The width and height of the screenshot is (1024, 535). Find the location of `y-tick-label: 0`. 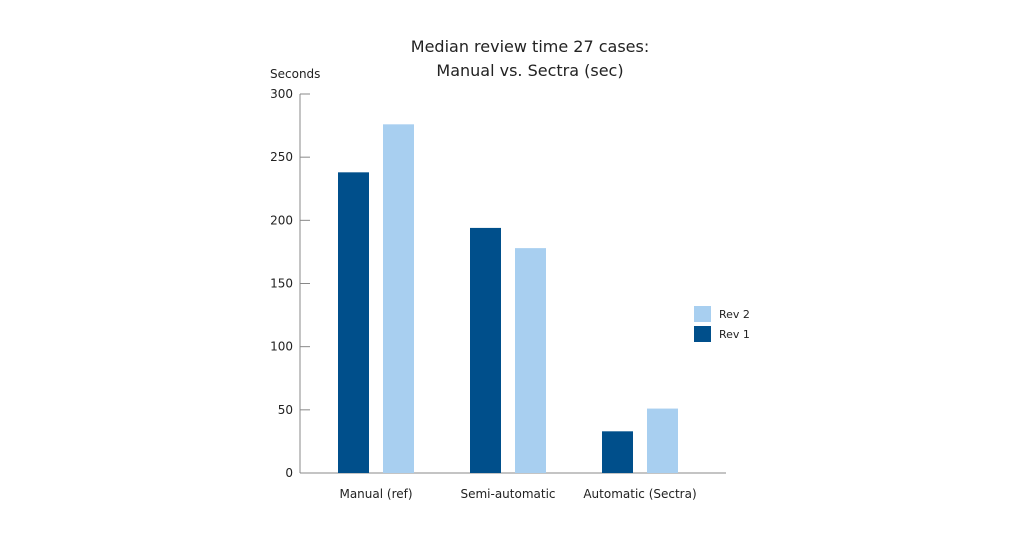

y-tick-label: 0 is located at coordinates (289, 473).